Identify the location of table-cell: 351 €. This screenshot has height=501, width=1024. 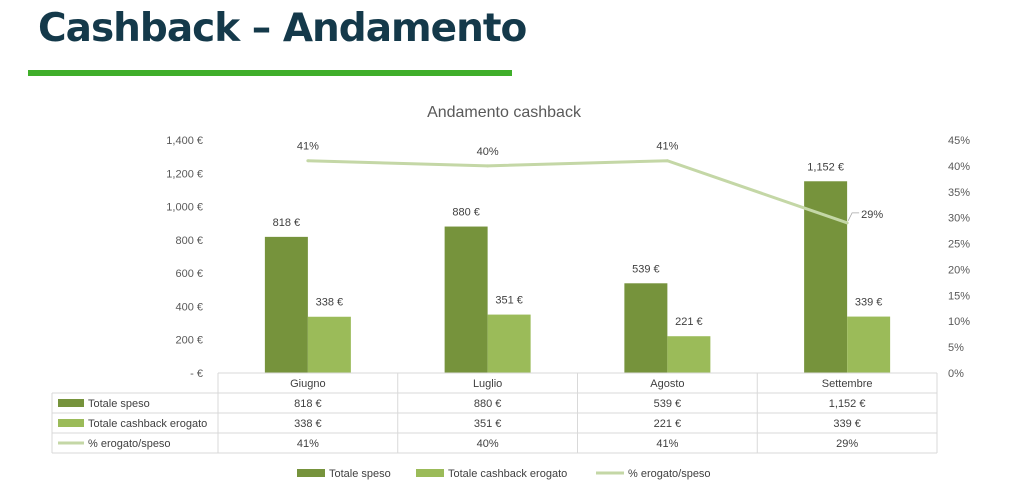
(488, 424).